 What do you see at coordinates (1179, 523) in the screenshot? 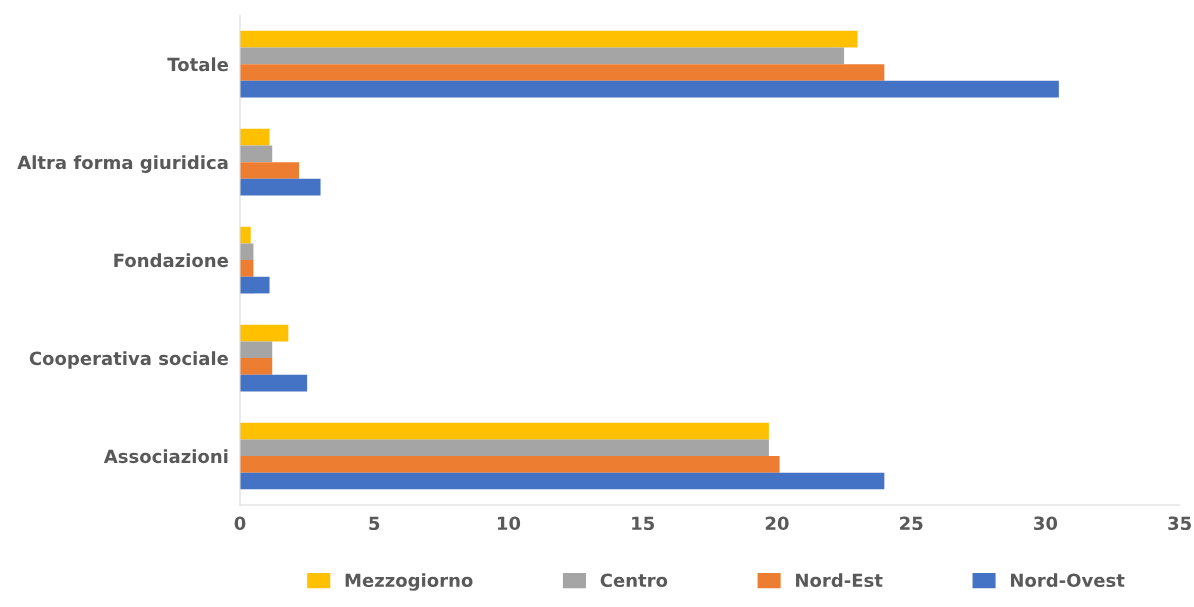
I see `x-tick-label: 35` at bounding box center [1179, 523].